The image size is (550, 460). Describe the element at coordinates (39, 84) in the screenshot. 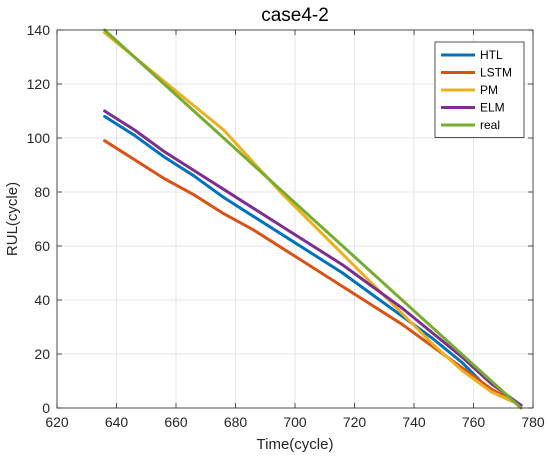

I see `y-tick-label: 120` at that location.